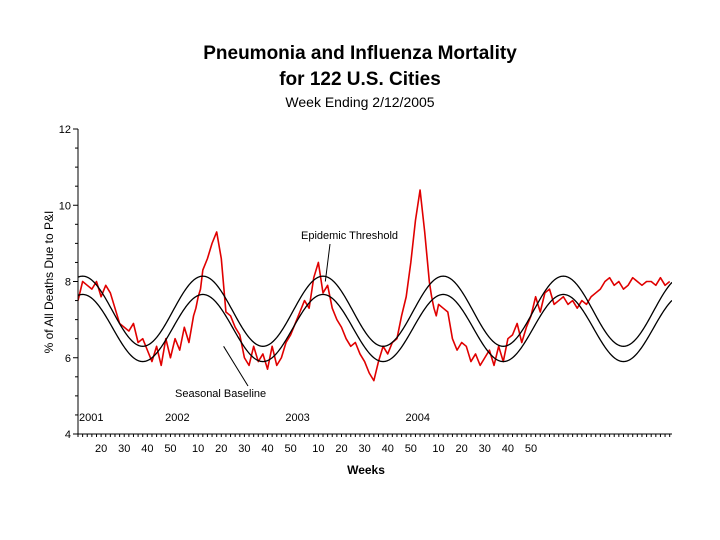  I want to click on year-label: 2004, so click(418, 418).